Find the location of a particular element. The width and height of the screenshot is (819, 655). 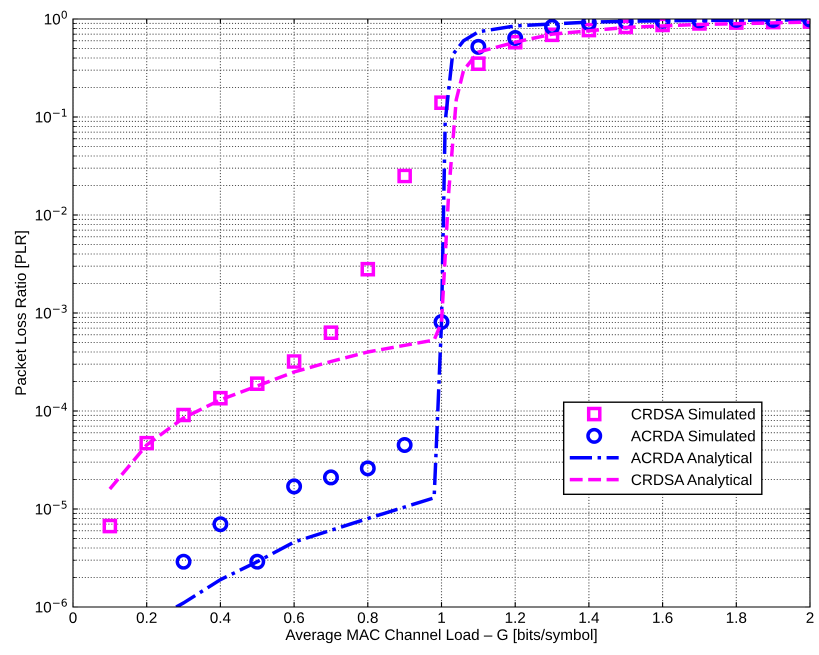

x-axis-title: Average MAC Channel Load – G [bits/symbol] is located at coordinates (441, 636).